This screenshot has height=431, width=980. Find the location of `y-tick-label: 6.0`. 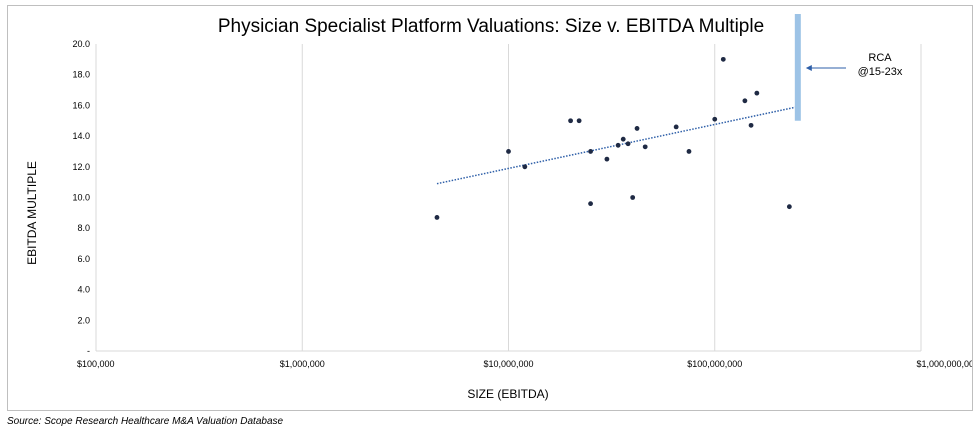

y-tick-label: 6.0 is located at coordinates (83, 259).